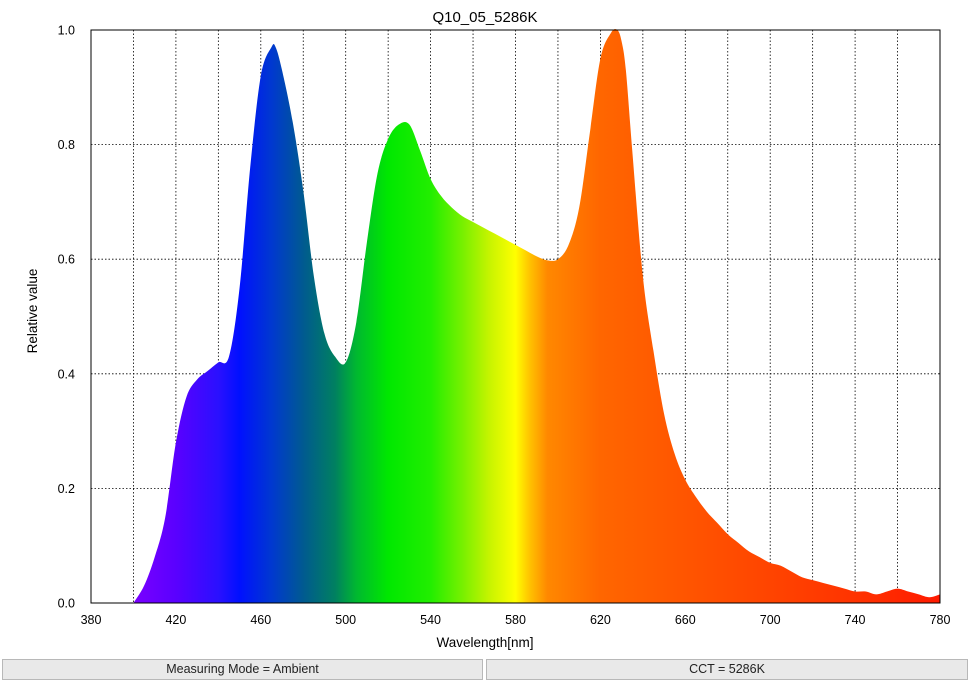 The height and width of the screenshot is (683, 970). I want to click on x-tick-label: 740, so click(855, 620).